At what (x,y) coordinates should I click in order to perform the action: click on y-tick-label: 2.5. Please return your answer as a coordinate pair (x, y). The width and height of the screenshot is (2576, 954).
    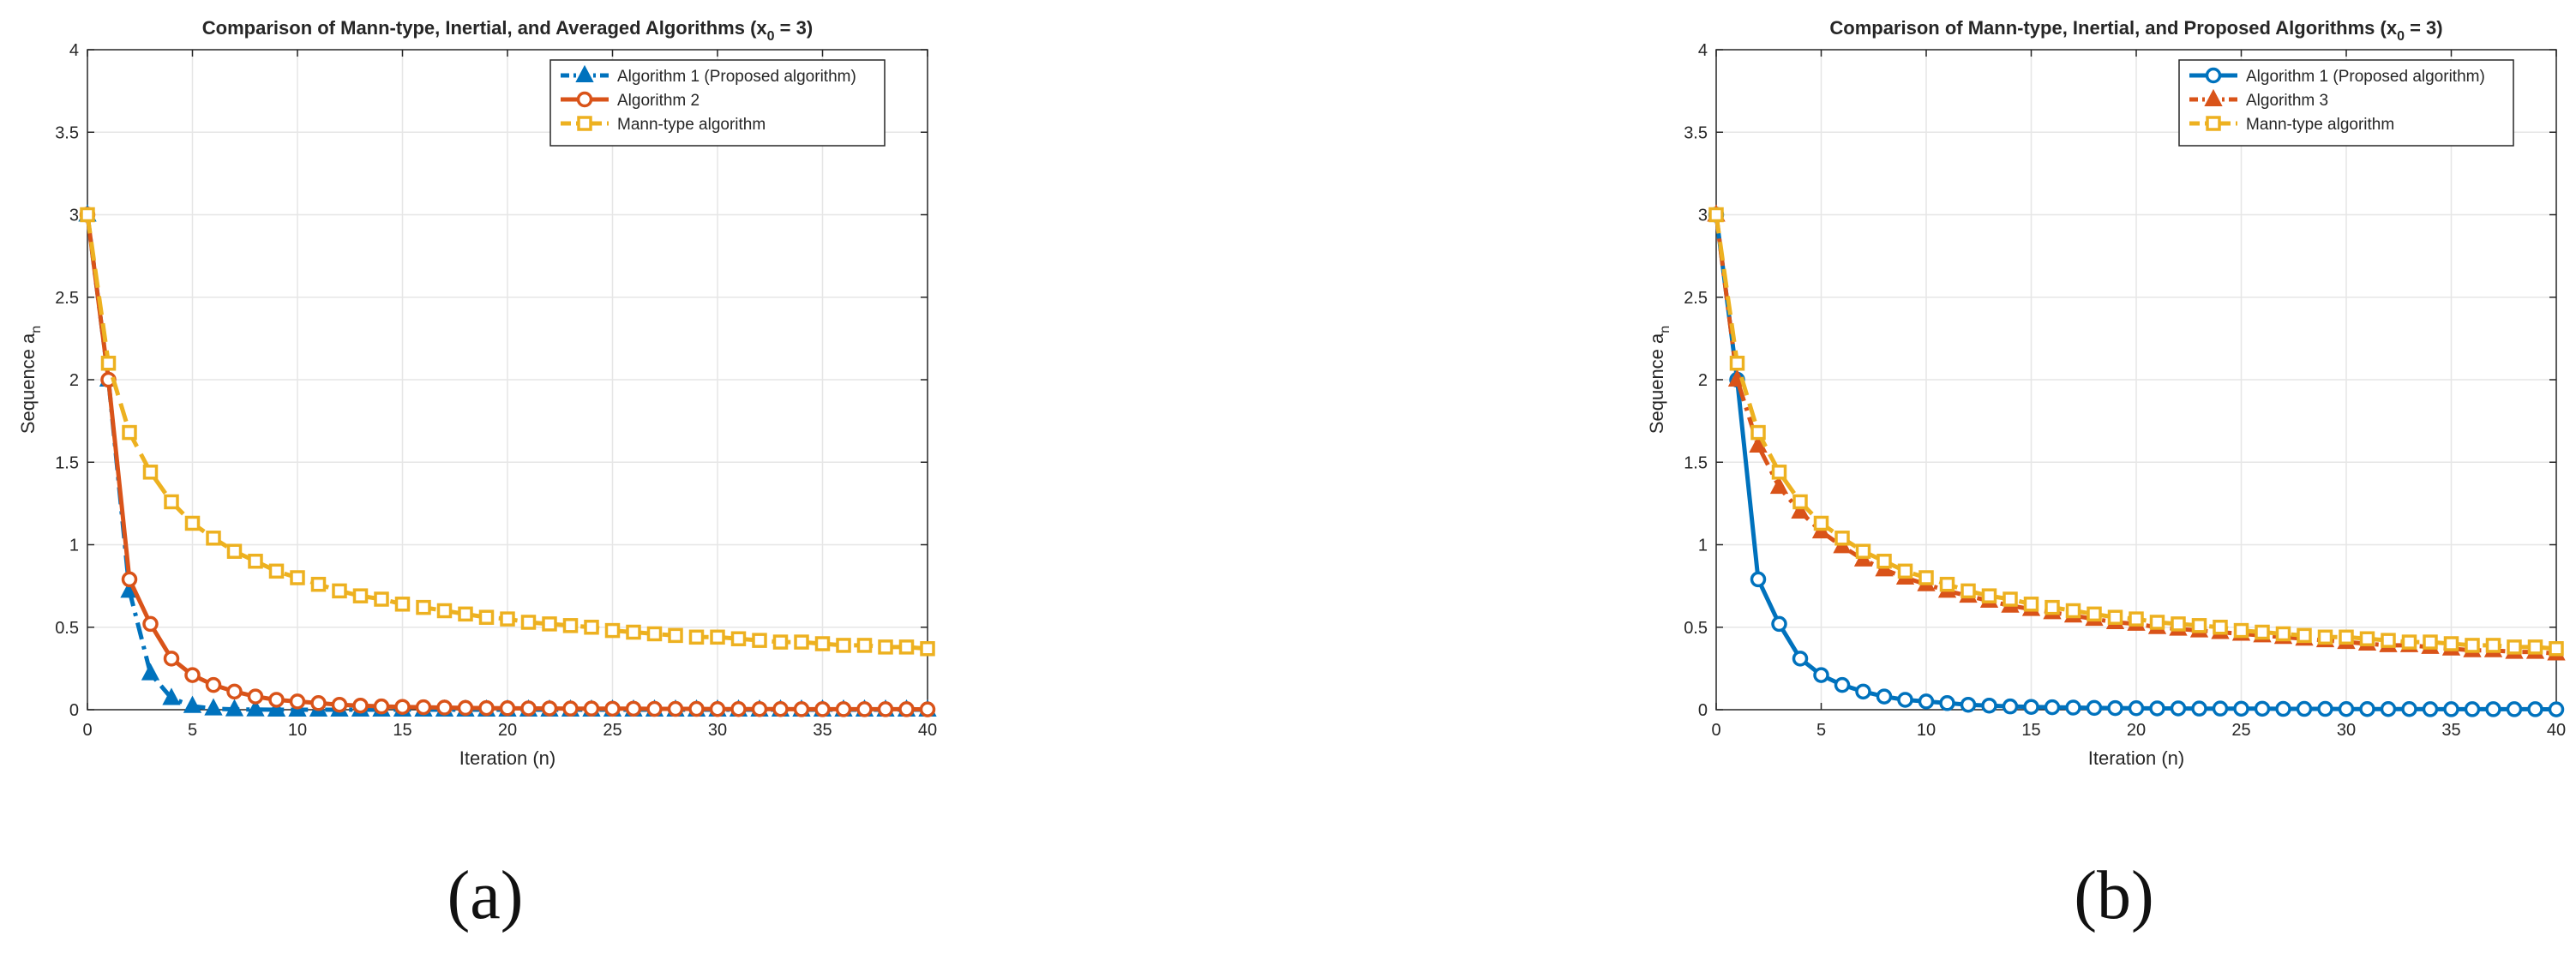
    Looking at the image, I should click on (67, 298).